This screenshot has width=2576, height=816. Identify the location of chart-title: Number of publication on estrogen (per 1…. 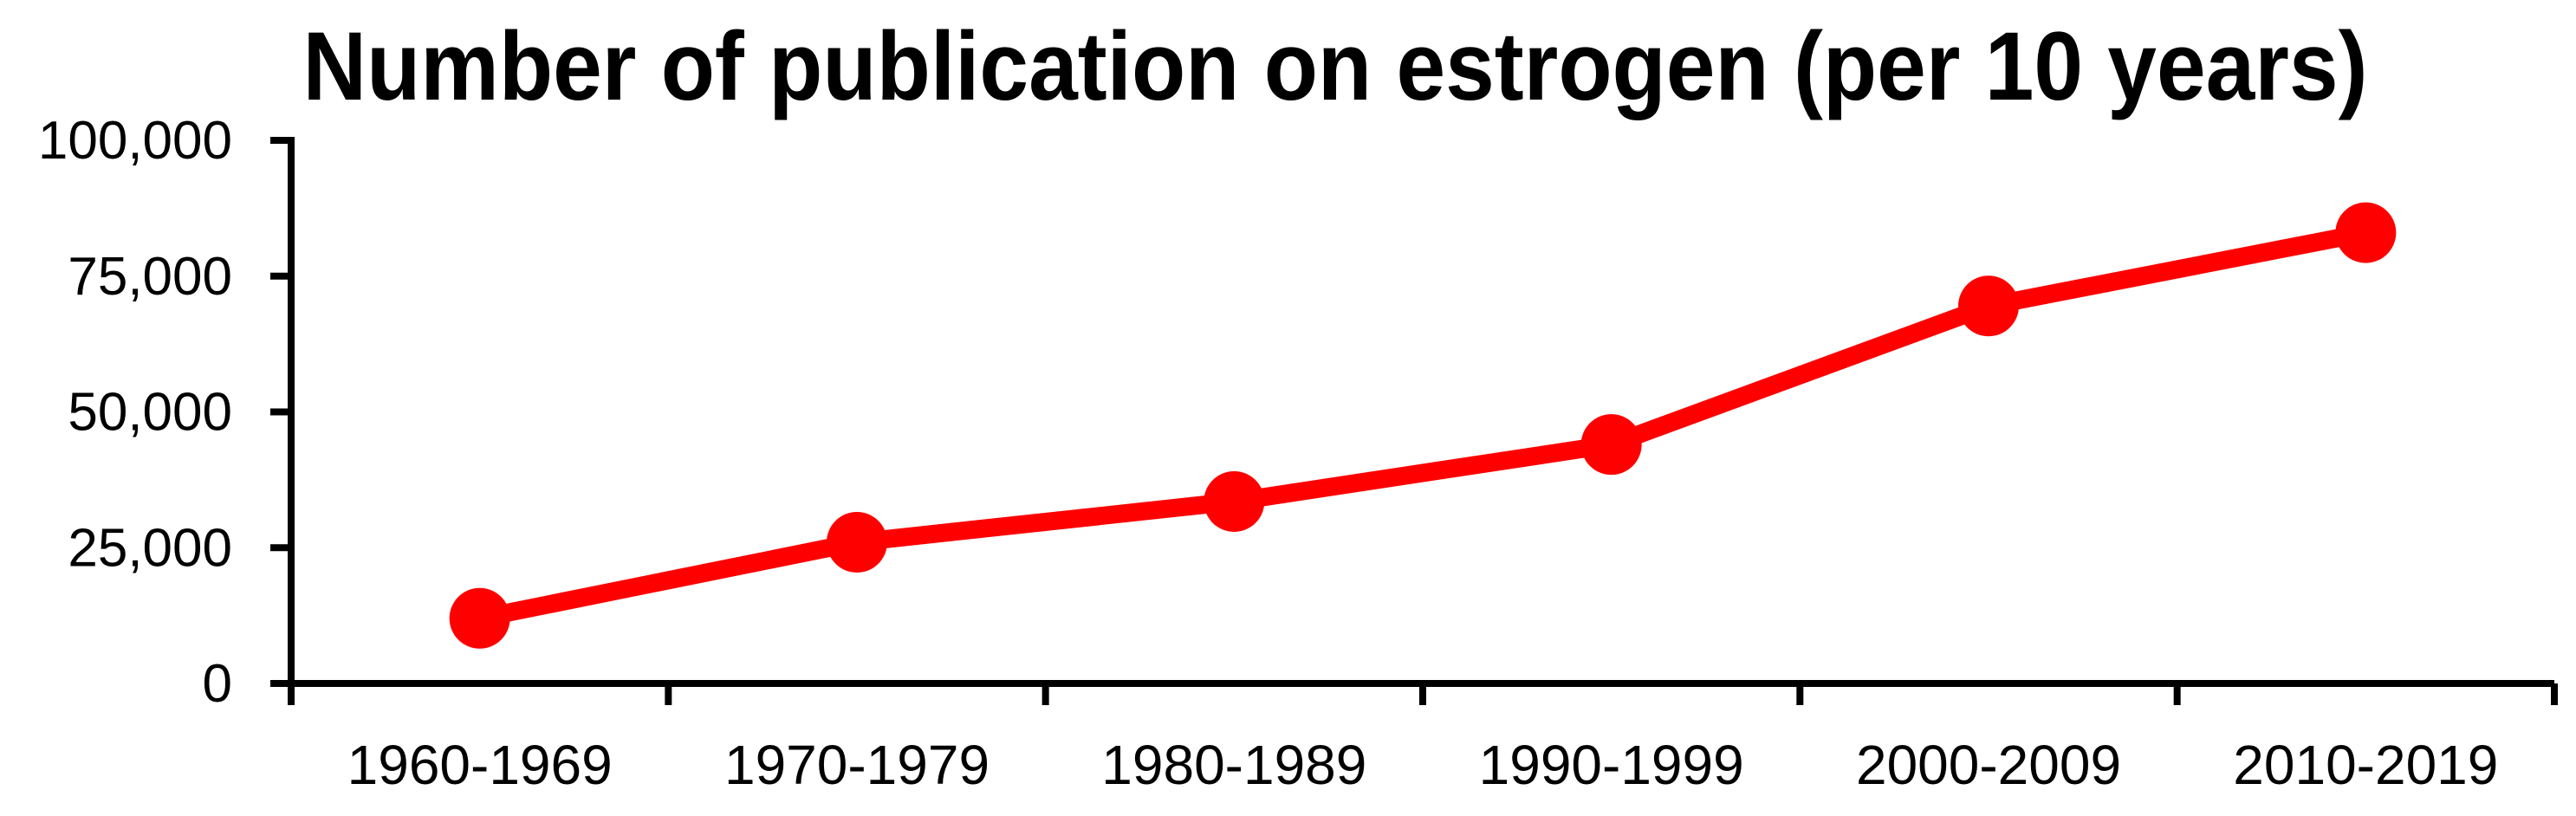
(1336, 66).